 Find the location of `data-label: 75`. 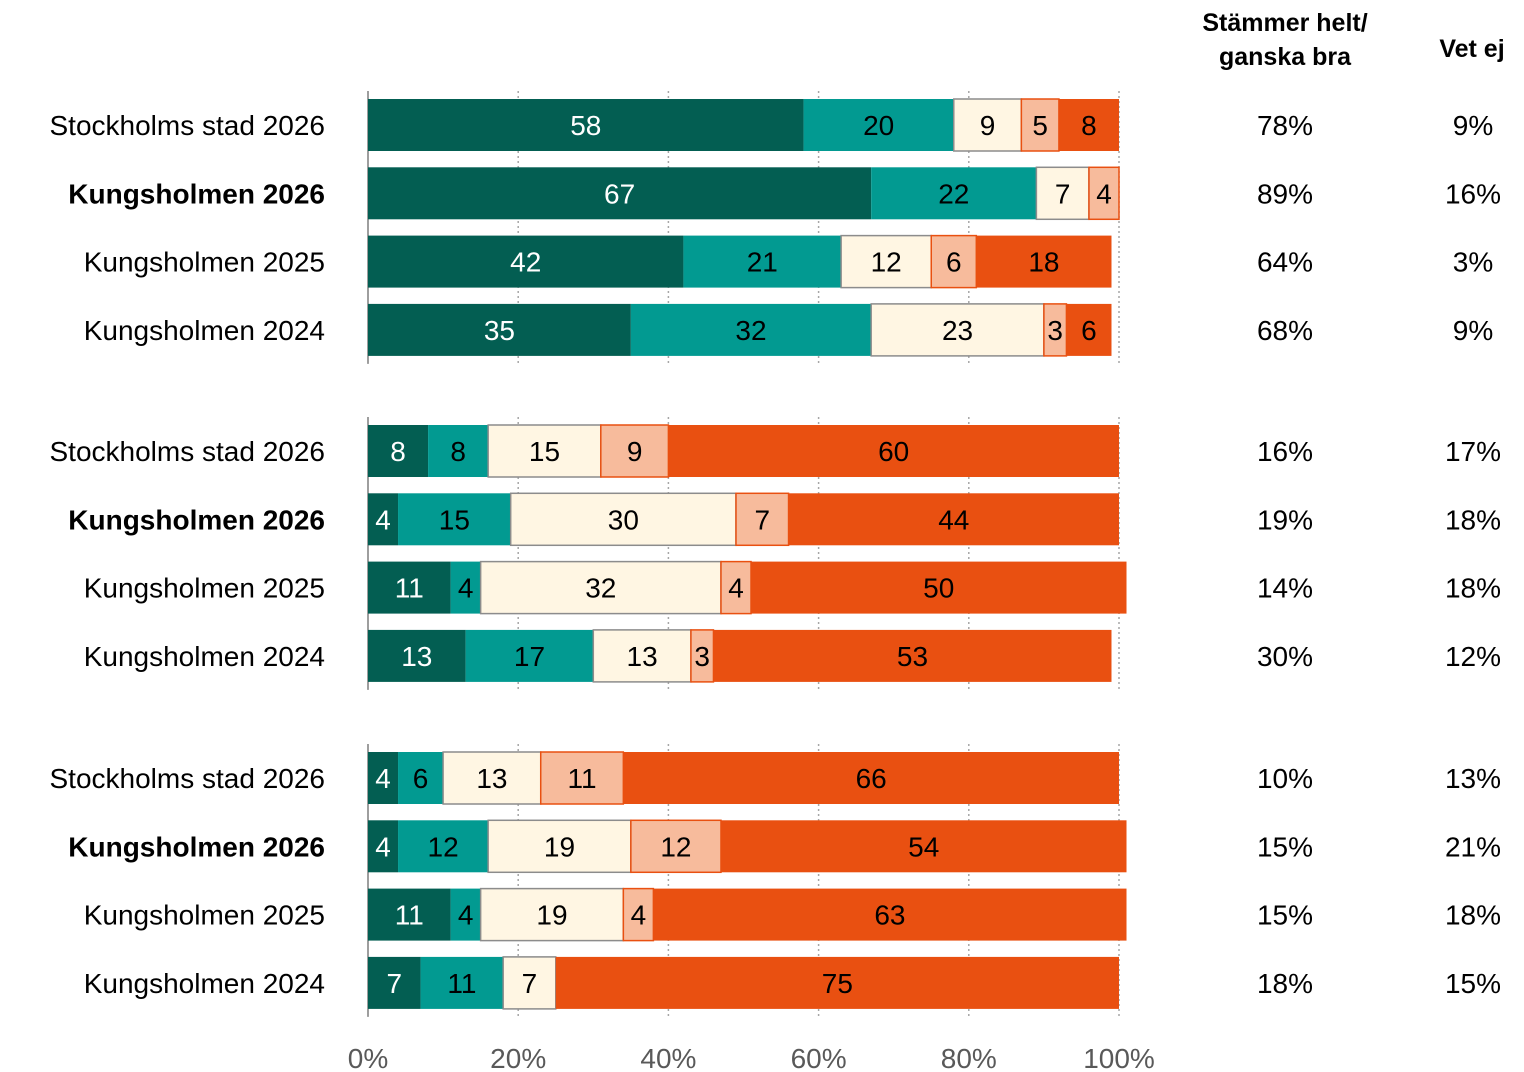

data-label: 75 is located at coordinates (837, 983).